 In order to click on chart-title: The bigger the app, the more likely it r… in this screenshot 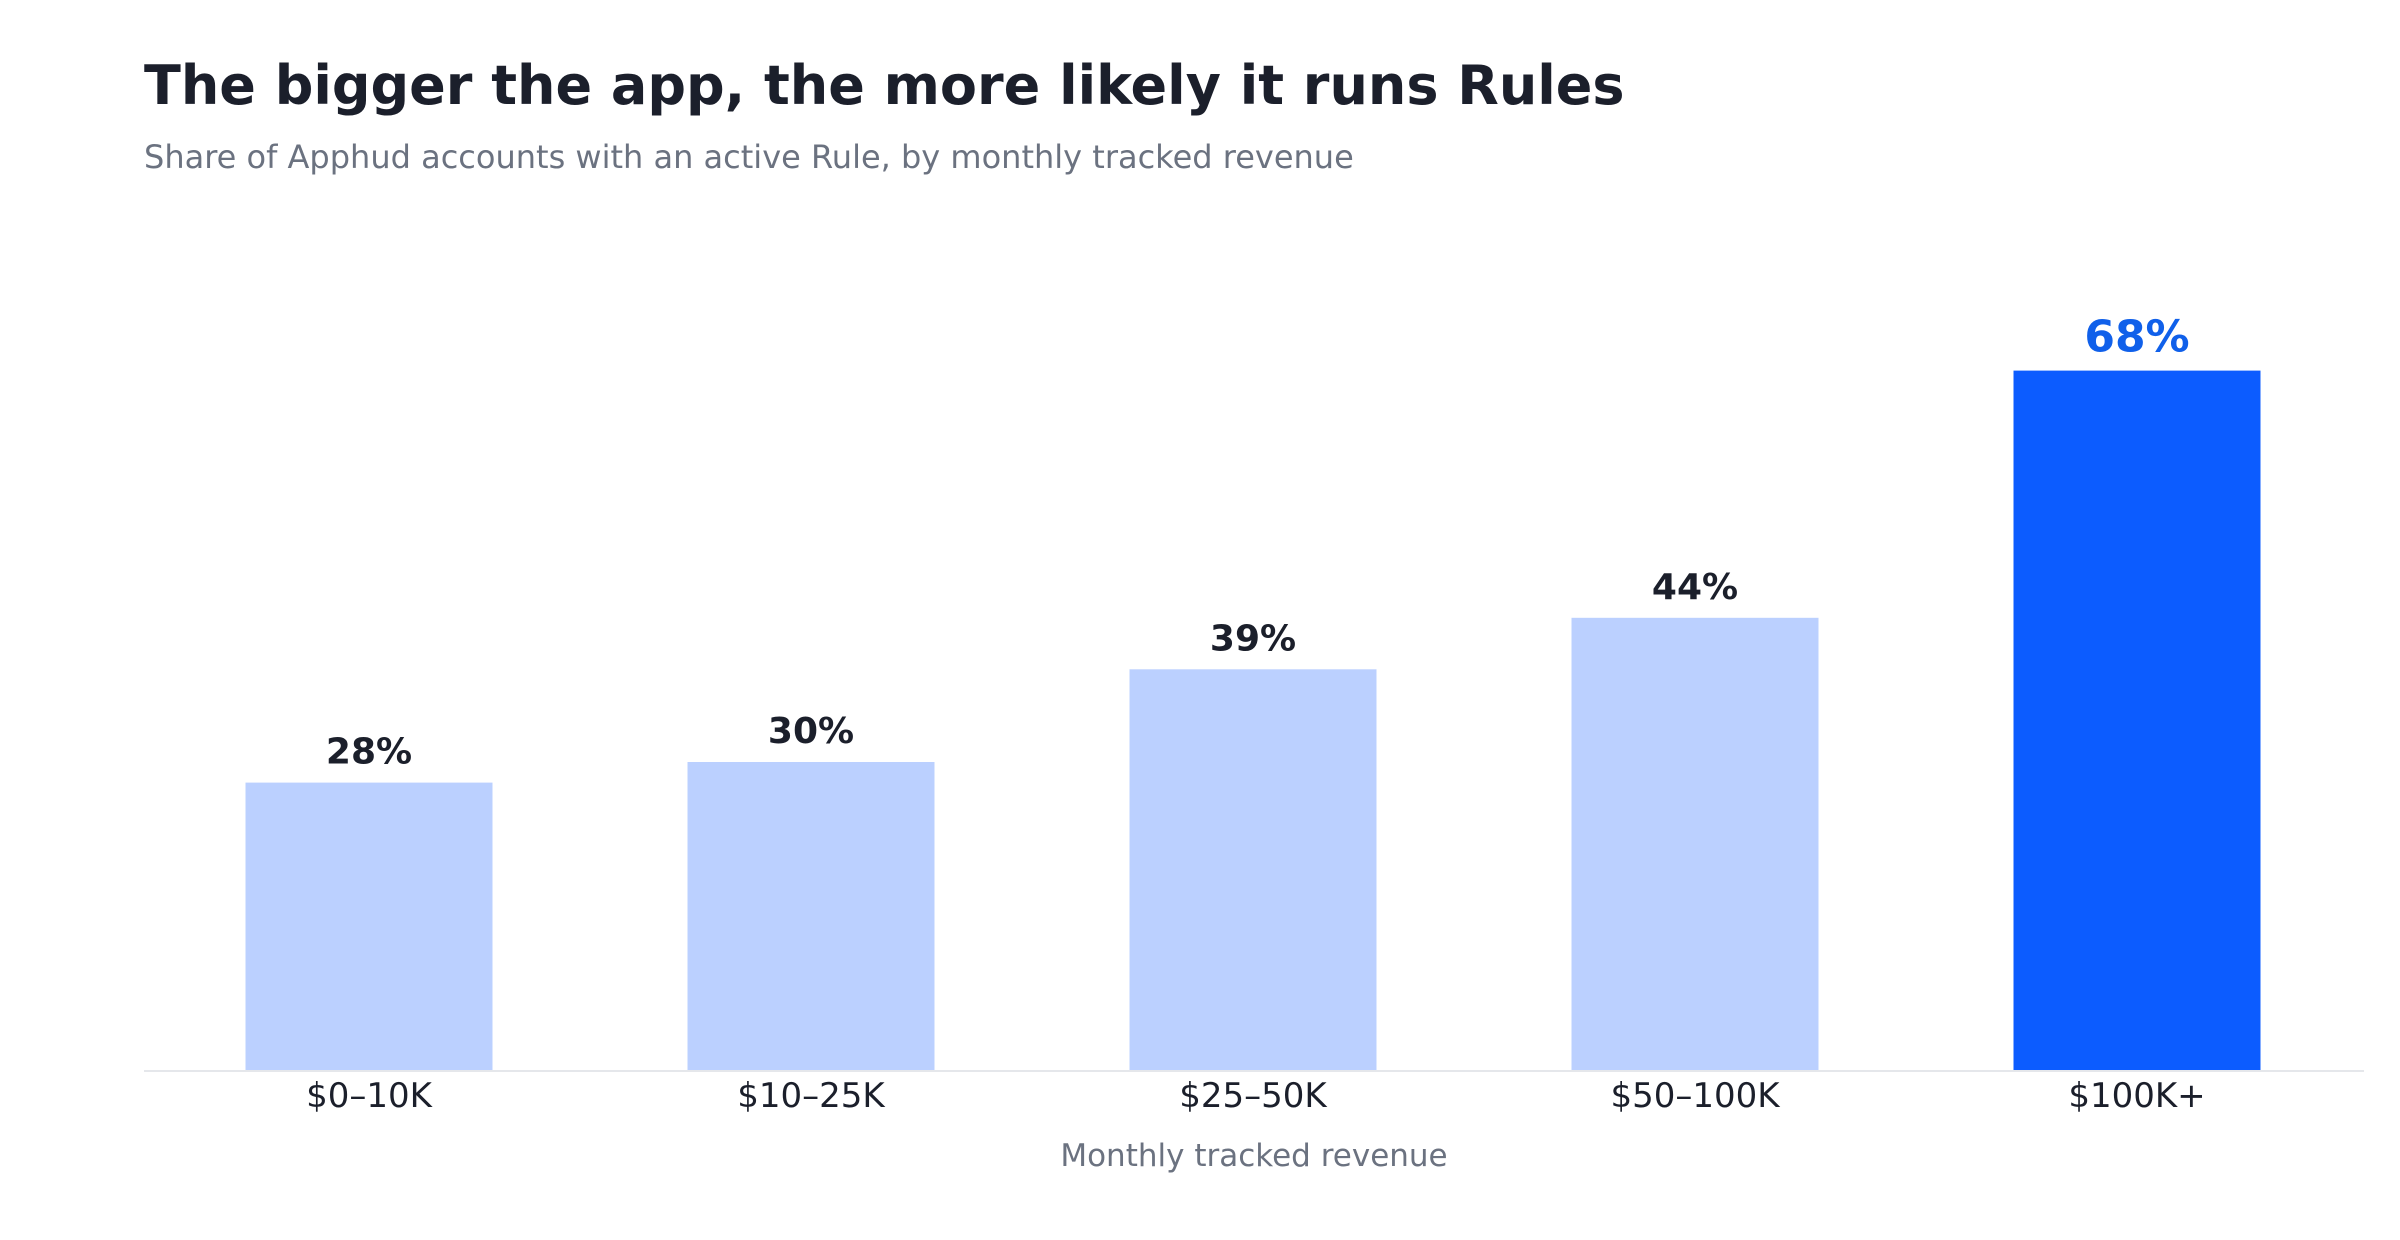, I will do `click(884, 85)`.